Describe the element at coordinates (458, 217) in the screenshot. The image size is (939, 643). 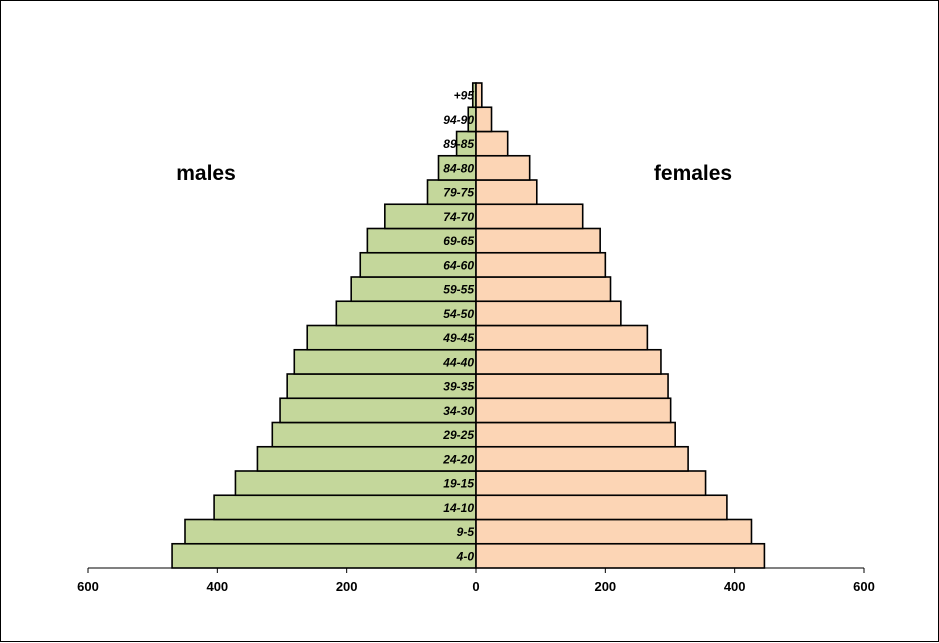
I see `age-label-74-70: 74-70` at that location.